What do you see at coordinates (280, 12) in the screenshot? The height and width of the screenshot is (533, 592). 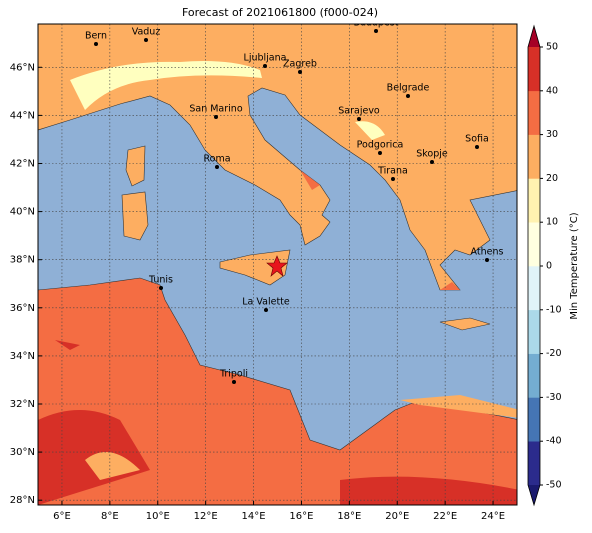 I see `title: Forecast of 2021061800 (f000-024)` at bounding box center [280, 12].